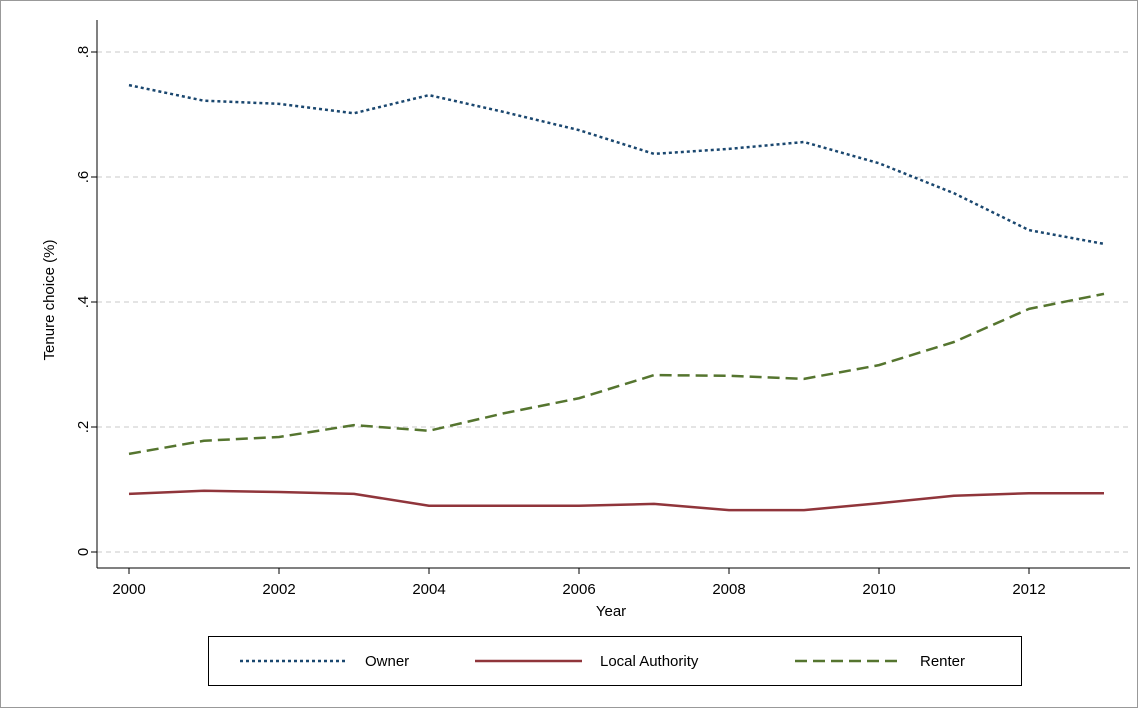 The height and width of the screenshot is (708, 1138). I want to click on legend-label: Owner, so click(387, 661).